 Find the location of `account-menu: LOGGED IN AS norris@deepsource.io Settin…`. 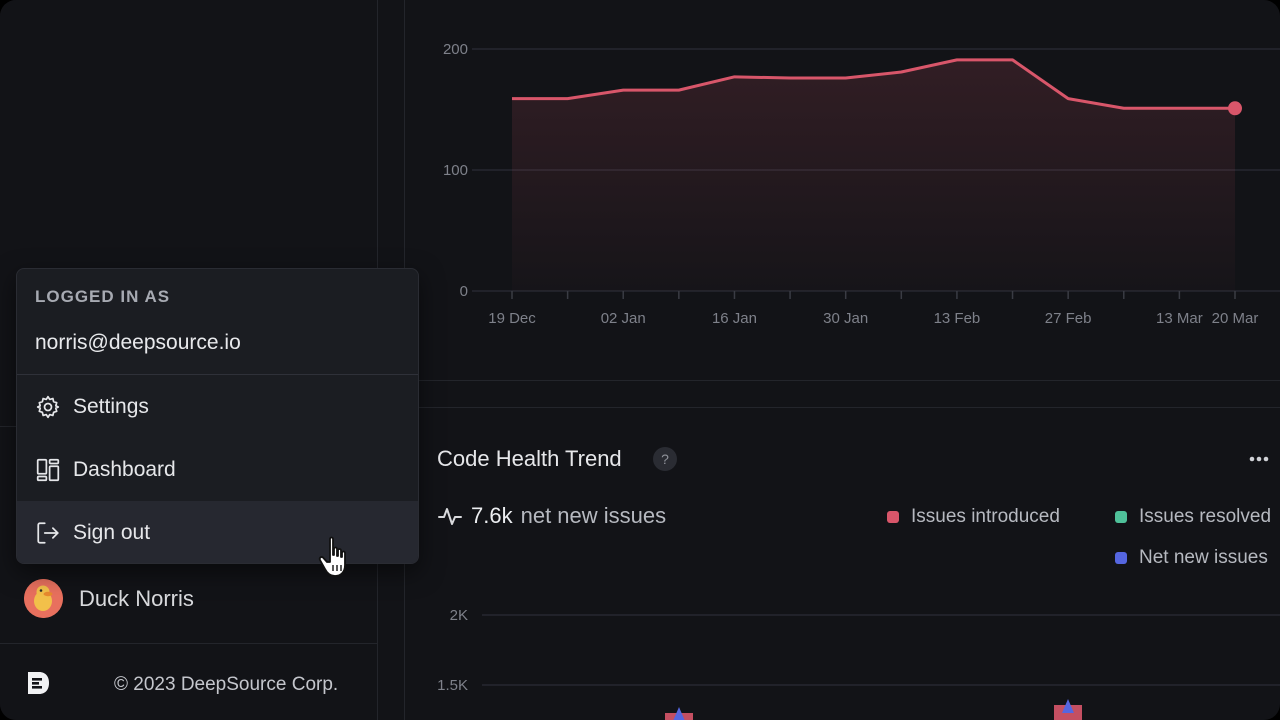

account-menu: LOGGED IN AS norris@deepsource.io Settin… is located at coordinates (217, 416).